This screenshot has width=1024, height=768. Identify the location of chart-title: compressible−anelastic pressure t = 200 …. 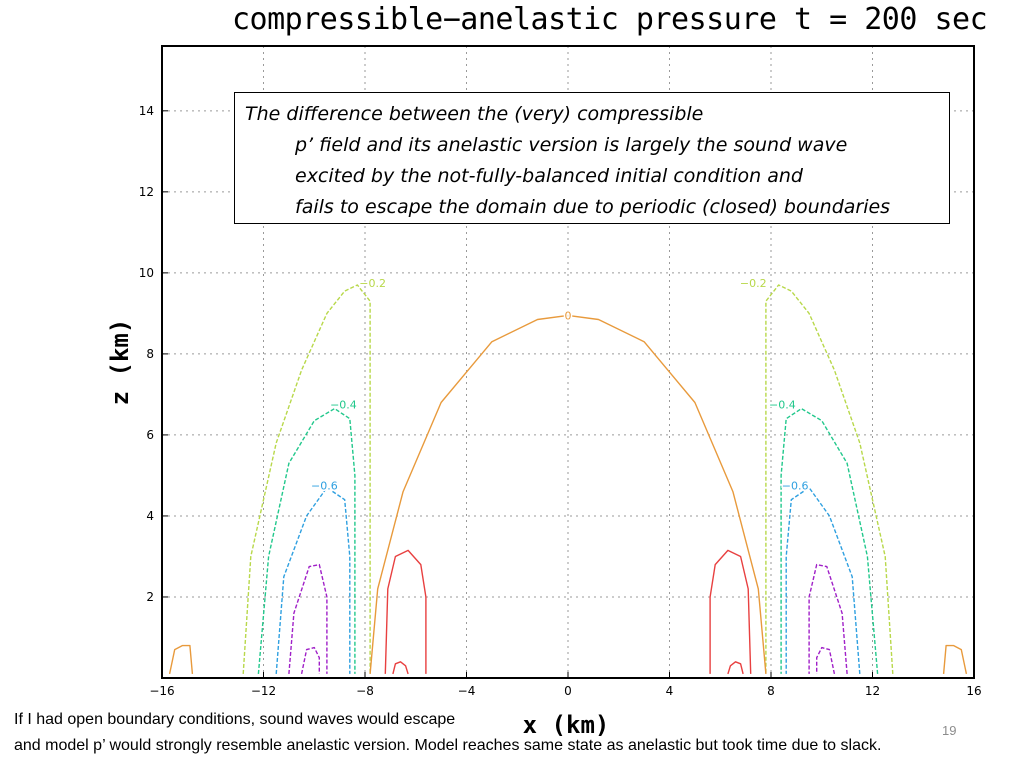
(610, 19).